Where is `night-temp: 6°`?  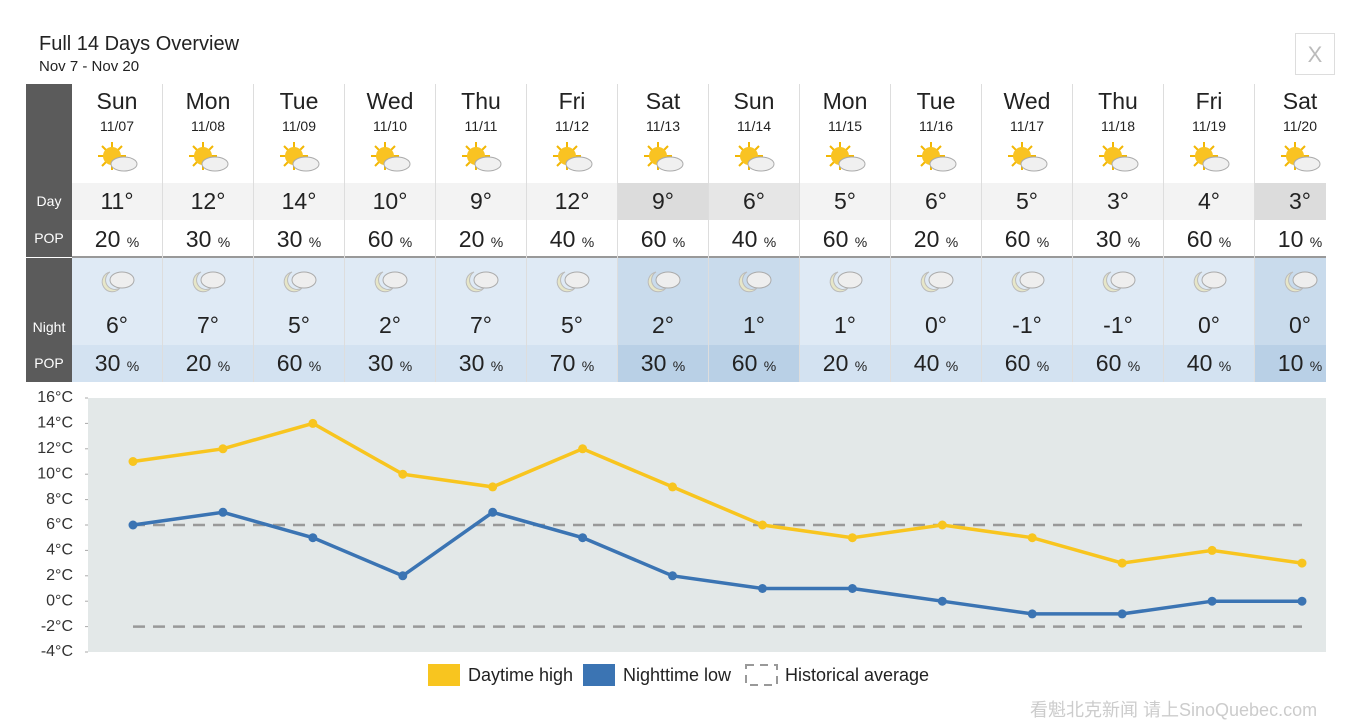 night-temp: 6° is located at coordinates (117, 325).